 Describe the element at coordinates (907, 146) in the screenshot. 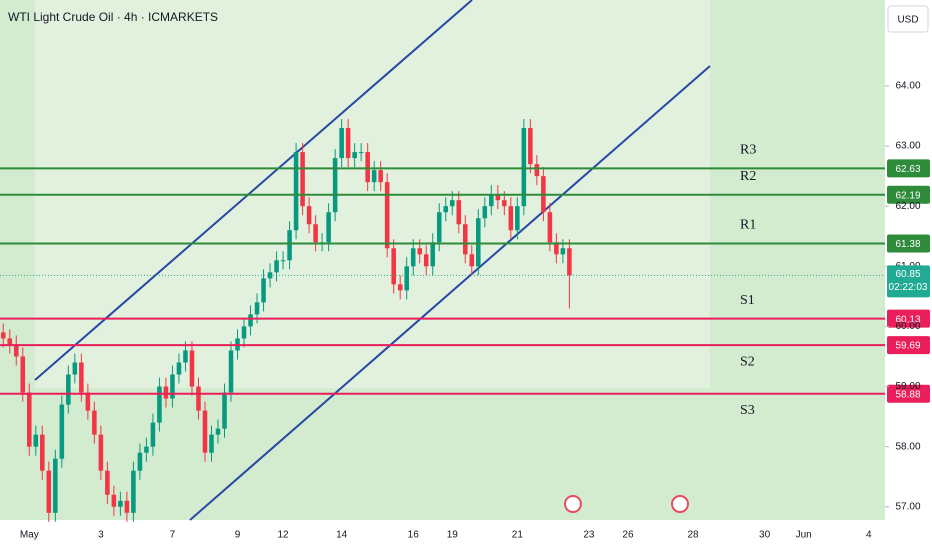

I see `y-tick-label: 63.00` at that location.